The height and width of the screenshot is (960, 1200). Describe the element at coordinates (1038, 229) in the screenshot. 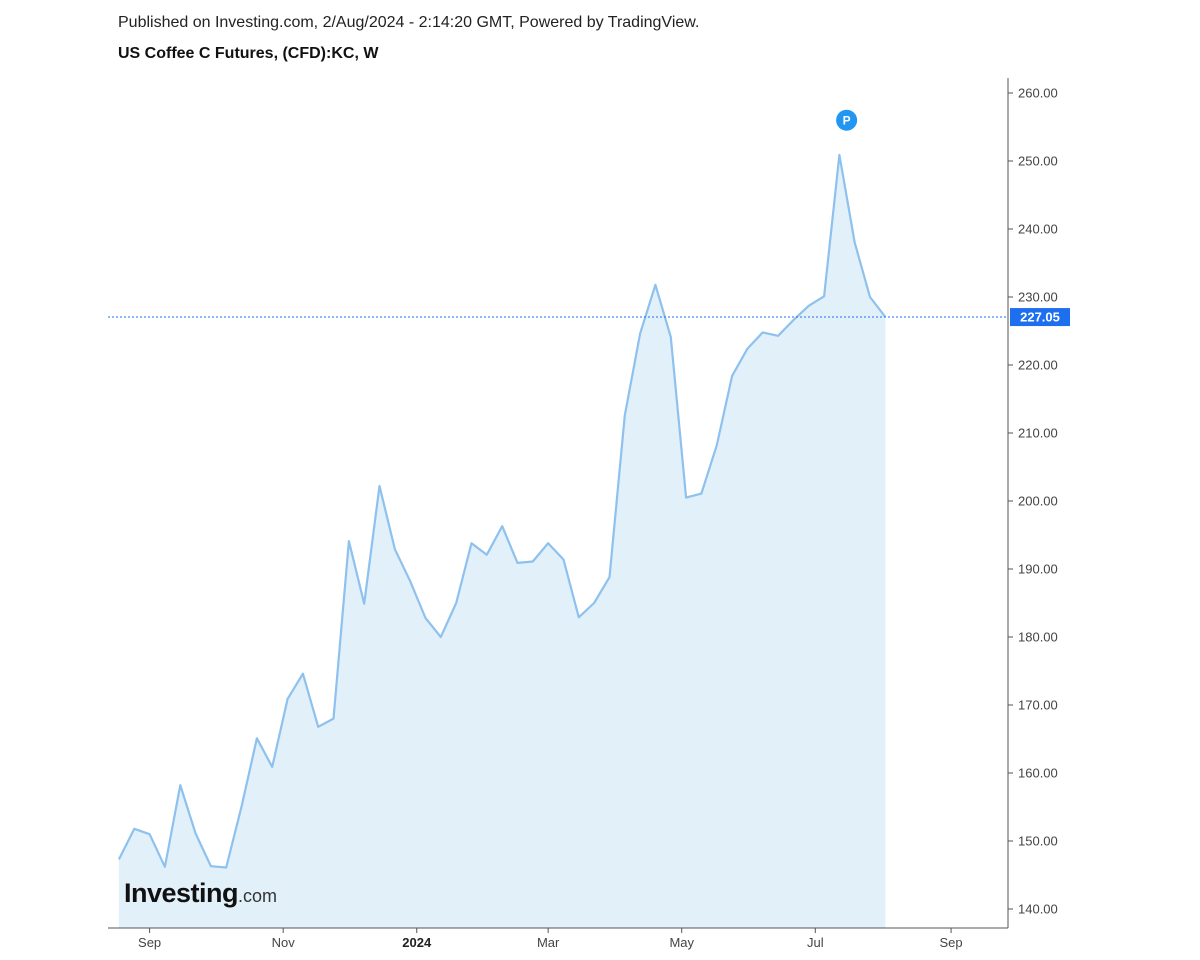

I see `y-tick-label: 240.00` at that location.